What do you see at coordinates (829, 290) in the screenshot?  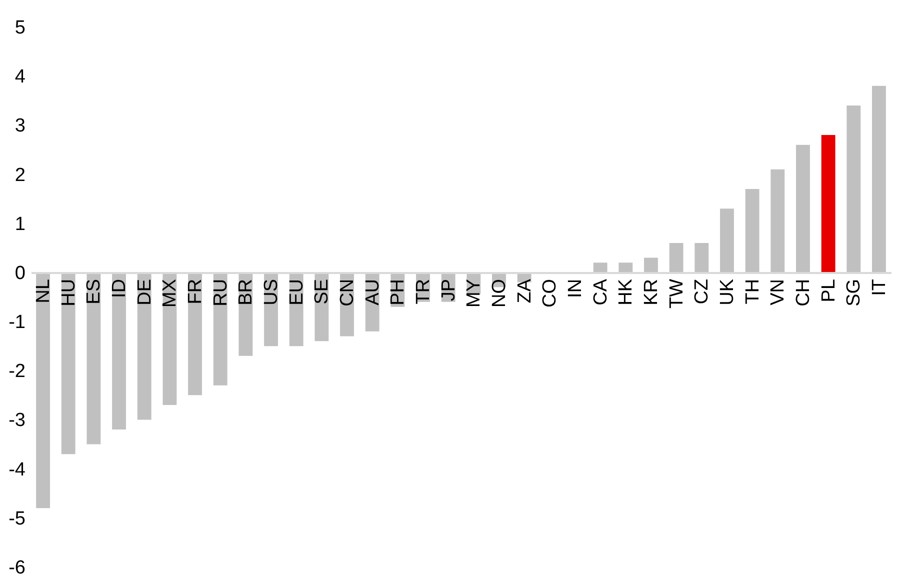 I see `x-tick-label: PL` at bounding box center [829, 290].